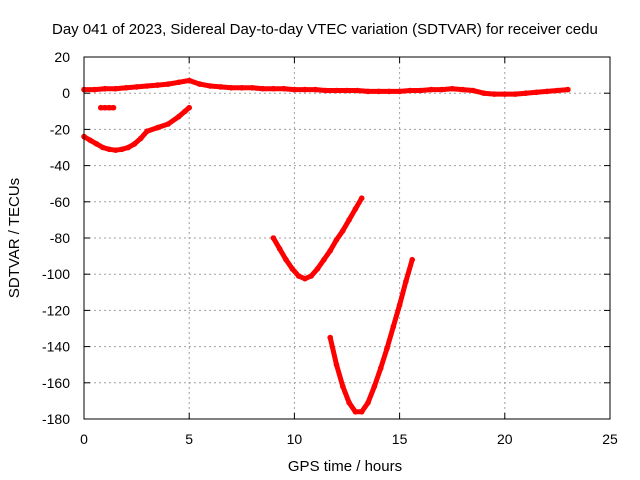  Describe the element at coordinates (84, 439) in the screenshot. I see `x-tick-label: 0` at that location.